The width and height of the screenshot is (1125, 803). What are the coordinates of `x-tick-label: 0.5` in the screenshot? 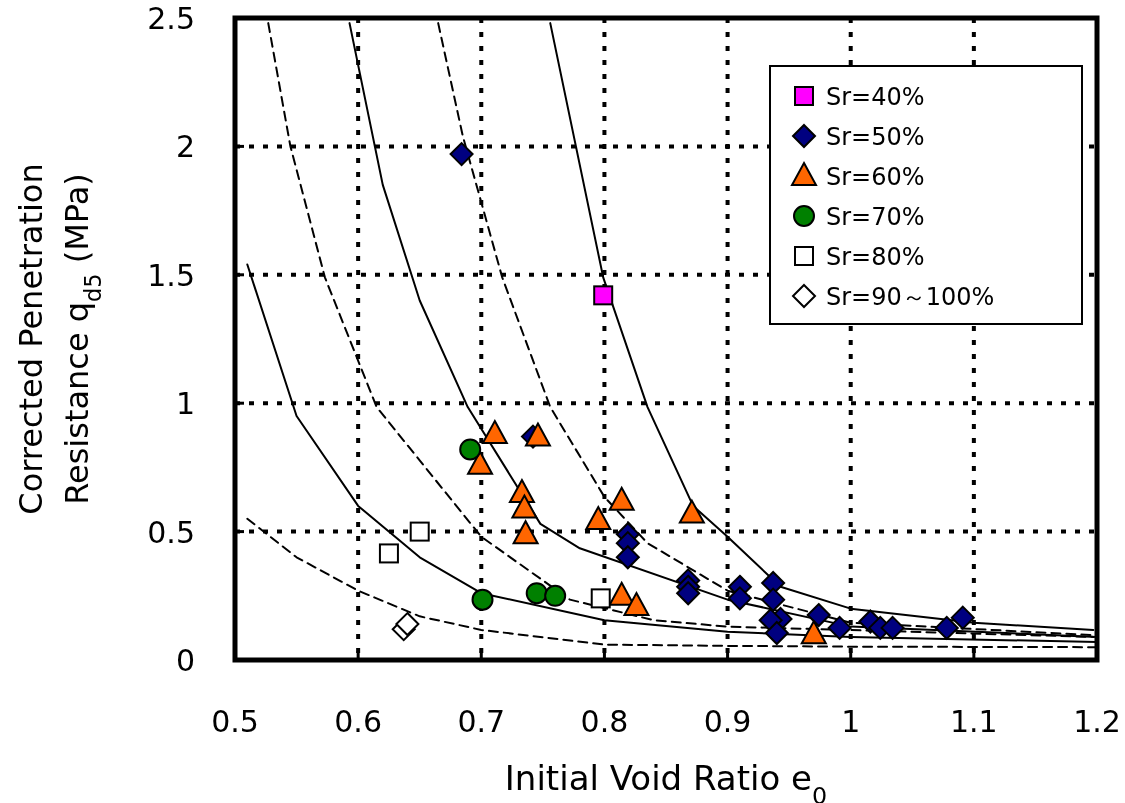 It's located at (235, 721).